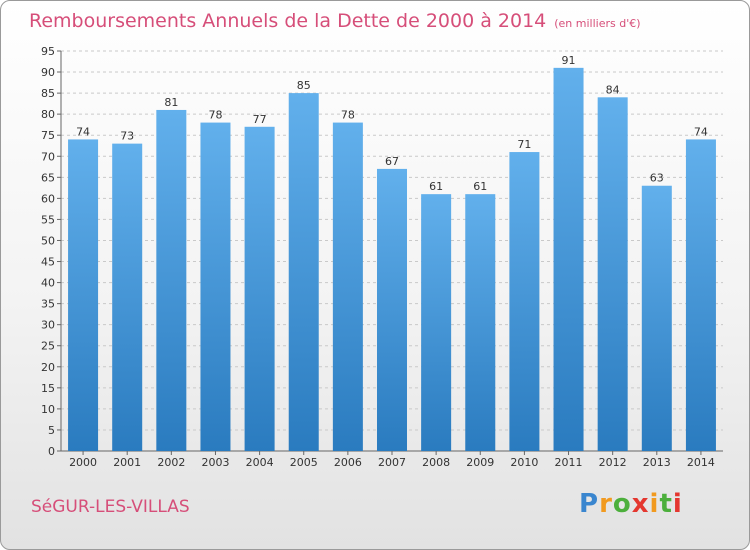 The height and width of the screenshot is (550, 750). Describe the element at coordinates (666, 504) in the screenshot. I see `logo-letter: t` at that location.